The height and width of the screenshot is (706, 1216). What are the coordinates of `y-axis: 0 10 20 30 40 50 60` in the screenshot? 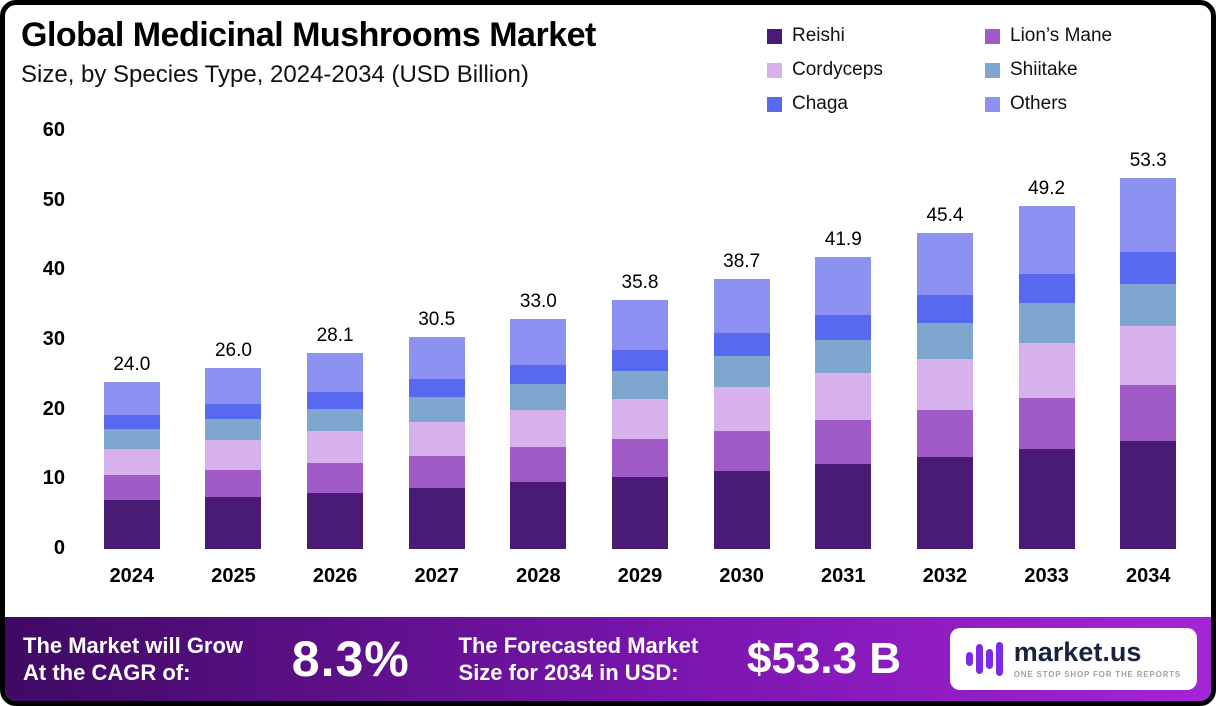 It's located at (50, 339).